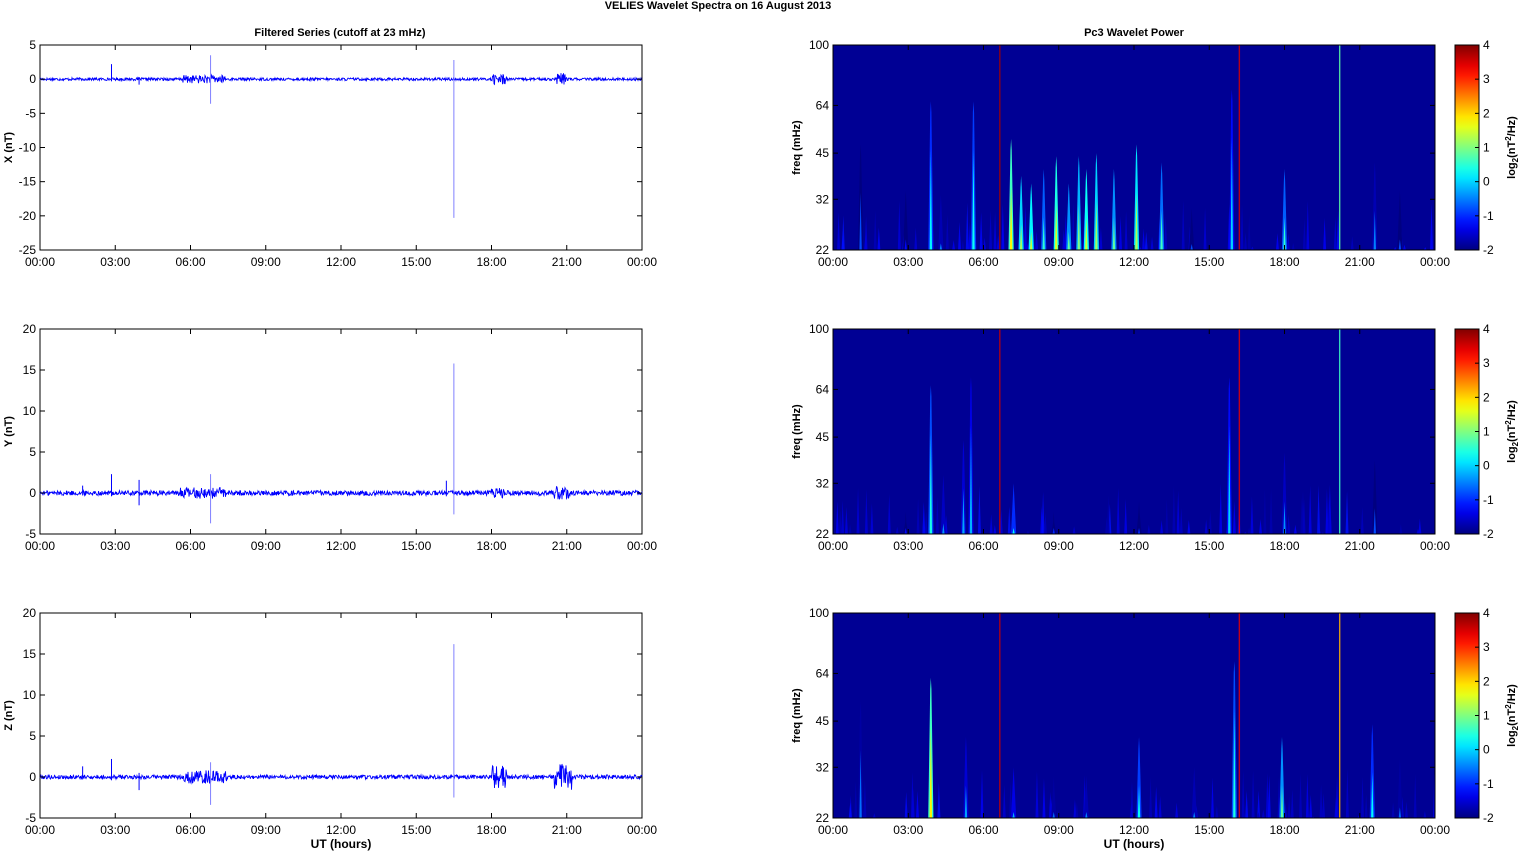 The width and height of the screenshot is (1522, 851). What do you see at coordinates (28, 182) in the screenshot?
I see `y-tick-label: -15` at bounding box center [28, 182].